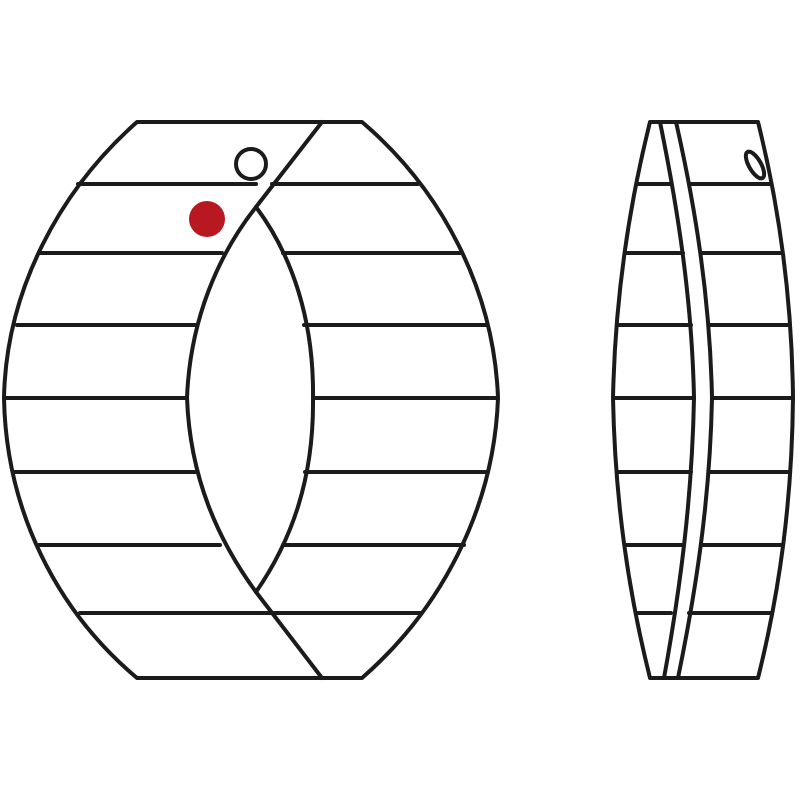 Image resolution: width=800 pixels, height=800 pixels. I want to click on side-left-facets, so click(654, 398).